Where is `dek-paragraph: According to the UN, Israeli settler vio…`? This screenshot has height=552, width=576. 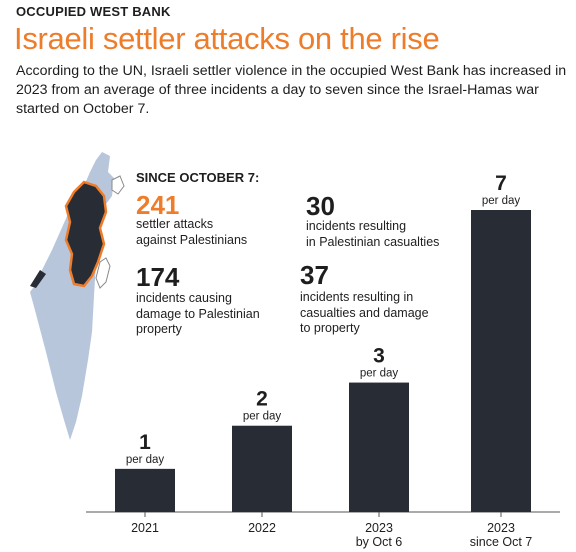
dek-paragraph: According to the UN, Israeli settler vio… is located at coordinates (291, 90).